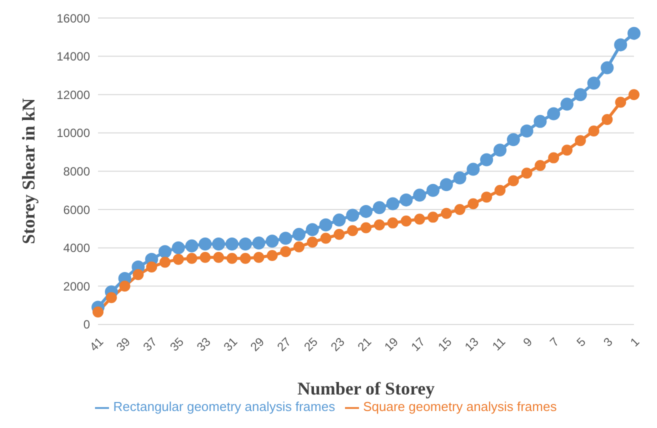 The height and width of the screenshot is (428, 657). What do you see at coordinates (76, 209) in the screenshot?
I see `y-tick-label: 6000` at bounding box center [76, 209].